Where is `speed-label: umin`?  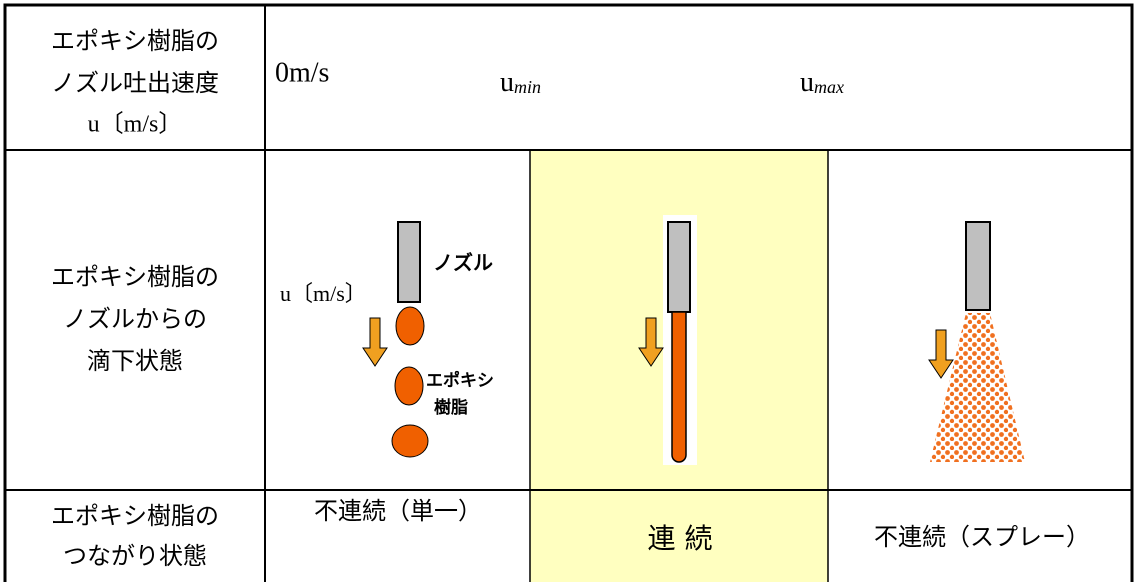
speed-label: umin is located at coordinates (520, 82).